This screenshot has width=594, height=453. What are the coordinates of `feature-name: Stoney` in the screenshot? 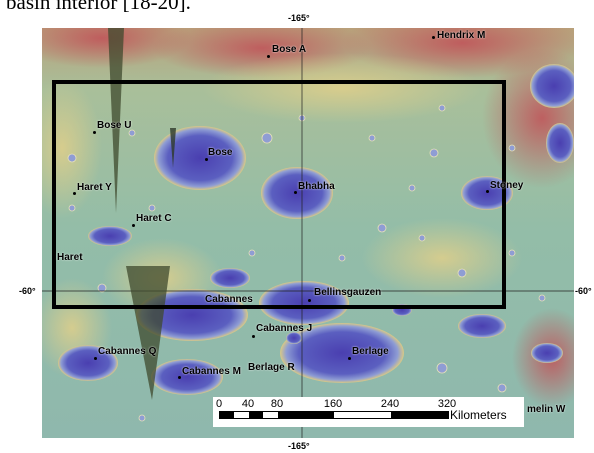 It's located at (507, 185).